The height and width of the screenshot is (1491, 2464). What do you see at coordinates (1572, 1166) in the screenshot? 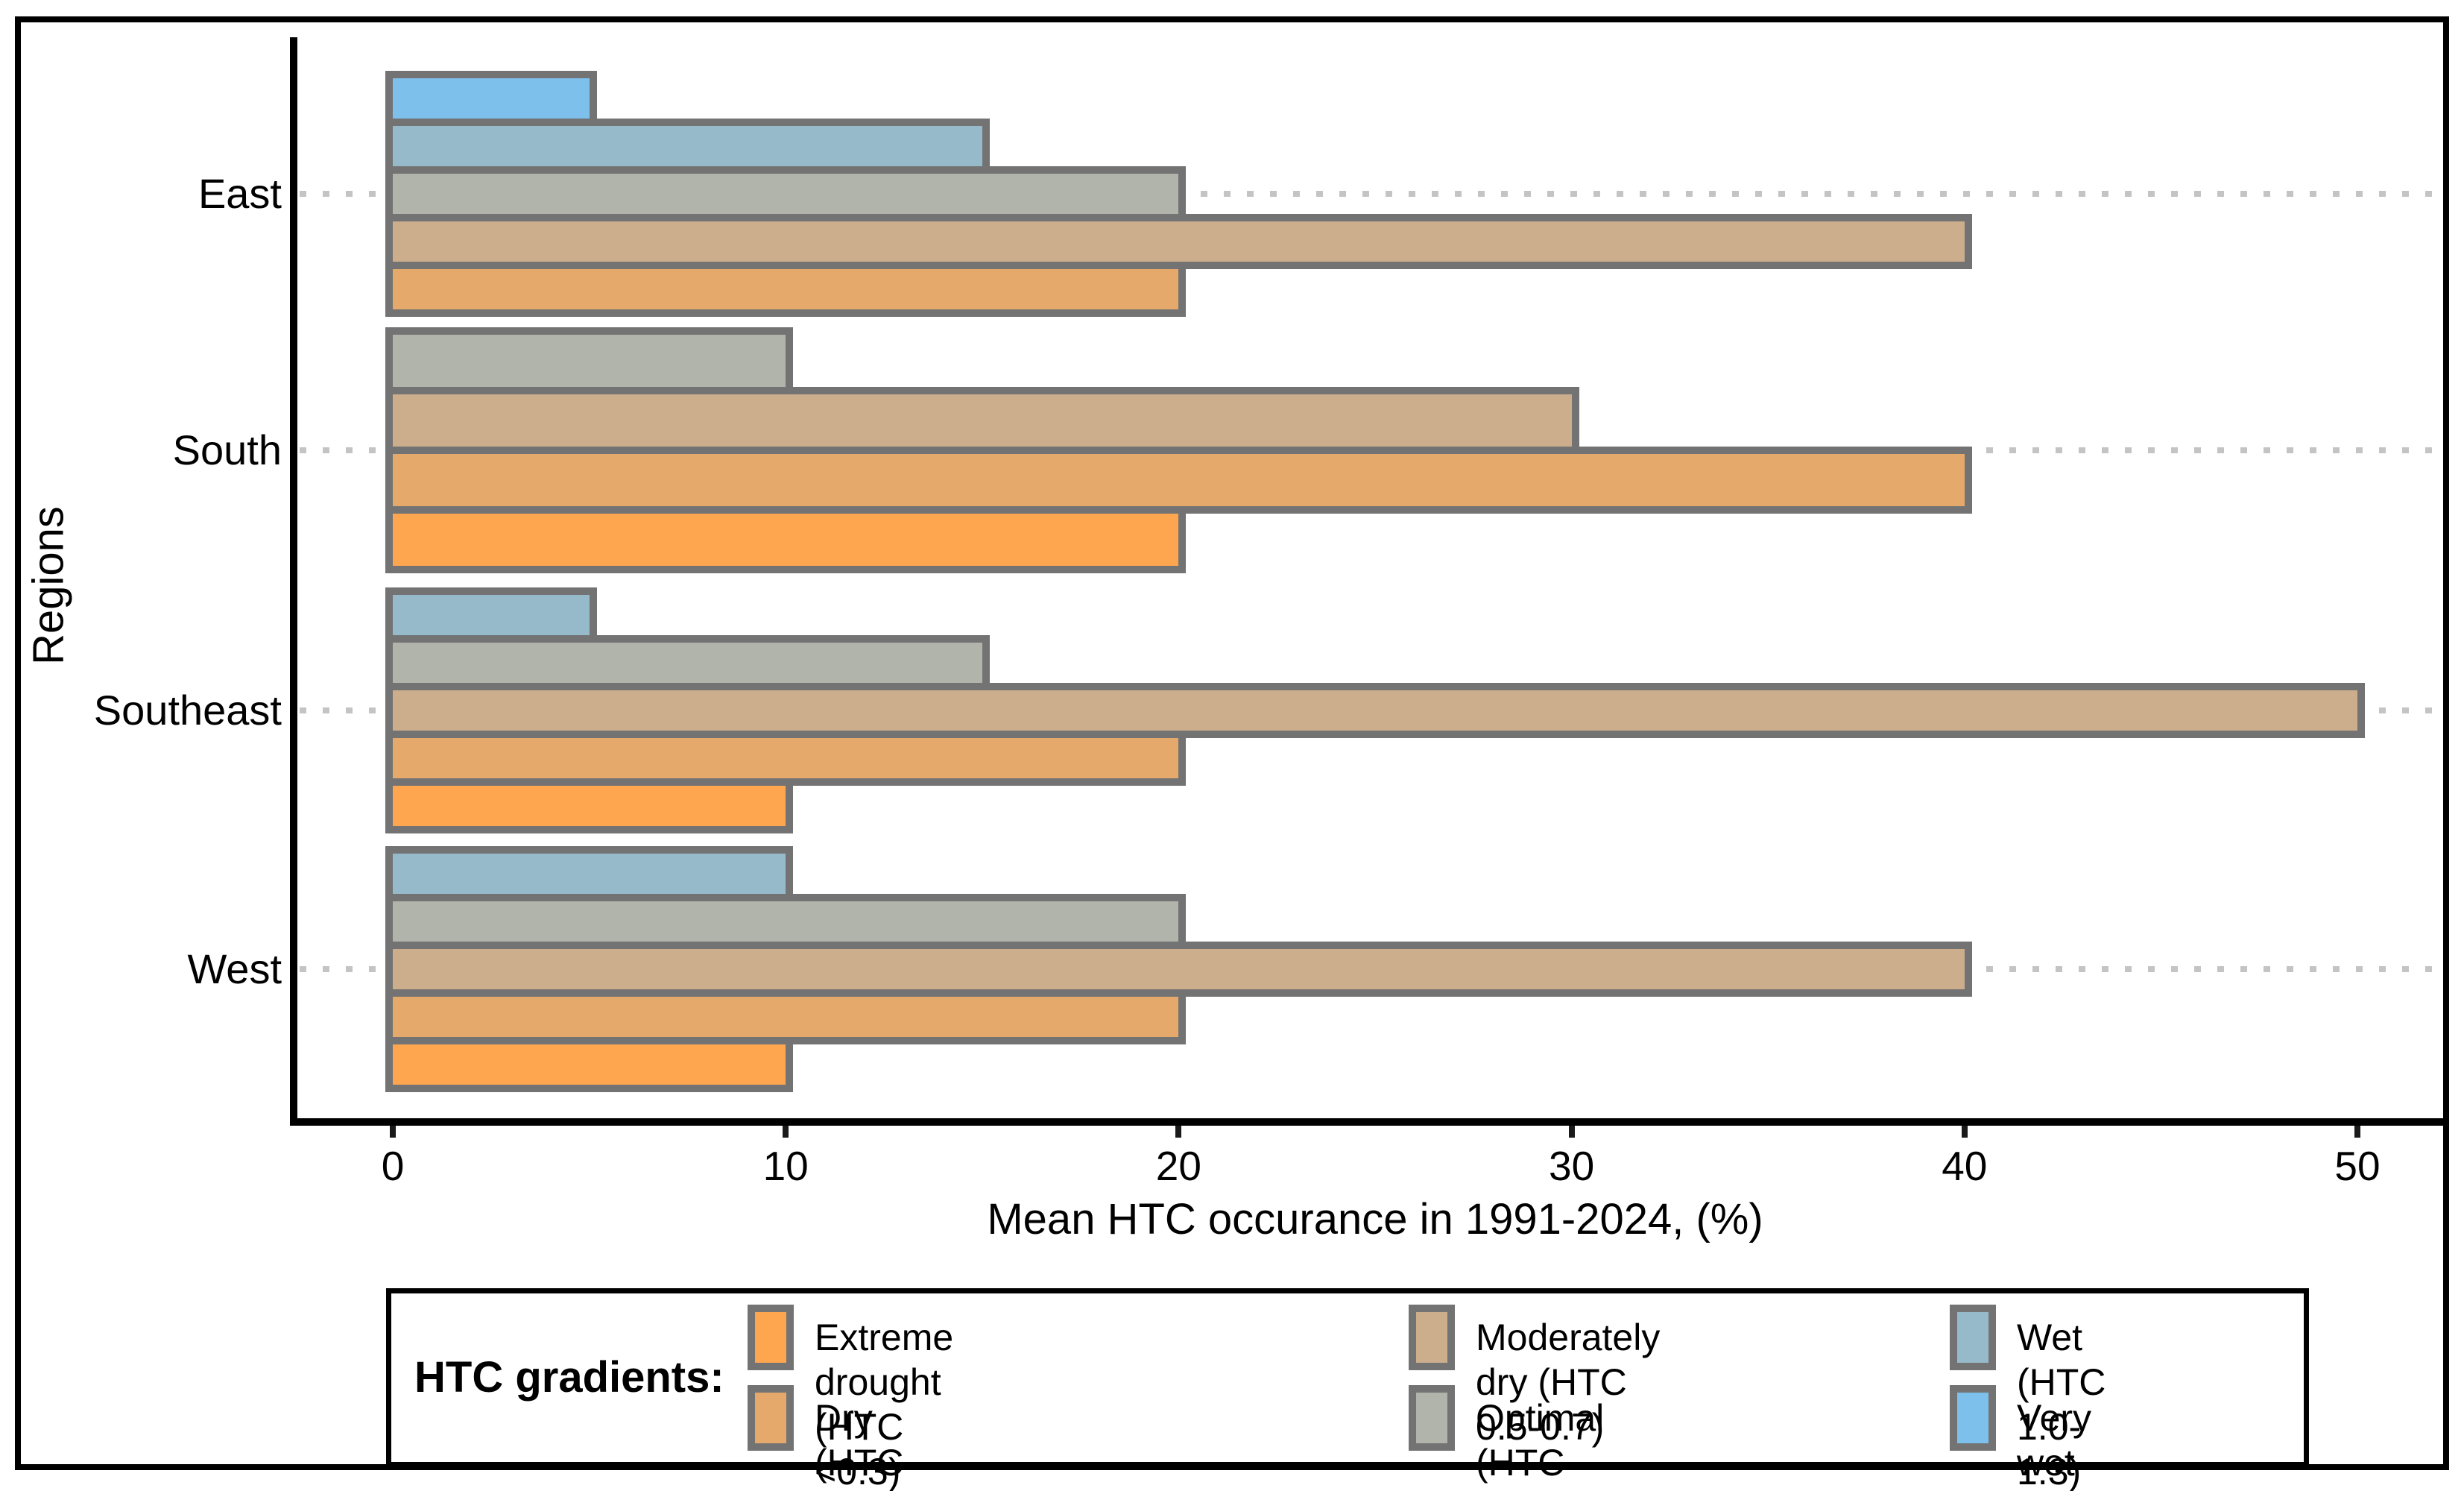
I see `x-tick-label-30: 30` at bounding box center [1572, 1166].